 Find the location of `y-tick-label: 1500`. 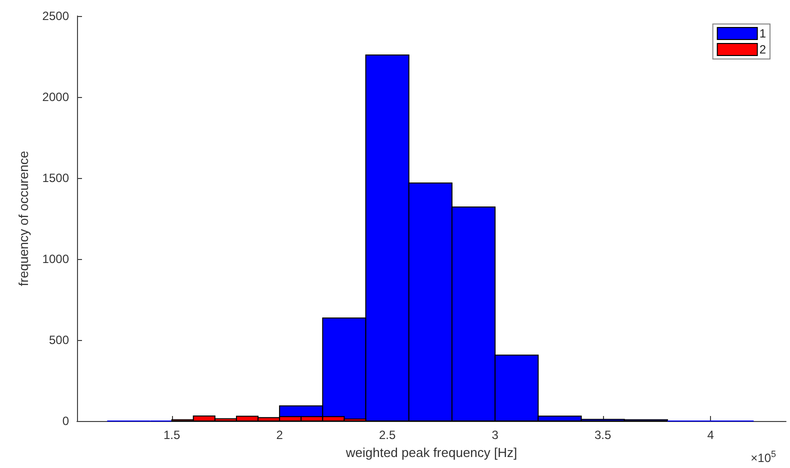

y-tick-label: 1500 is located at coordinates (56, 178).